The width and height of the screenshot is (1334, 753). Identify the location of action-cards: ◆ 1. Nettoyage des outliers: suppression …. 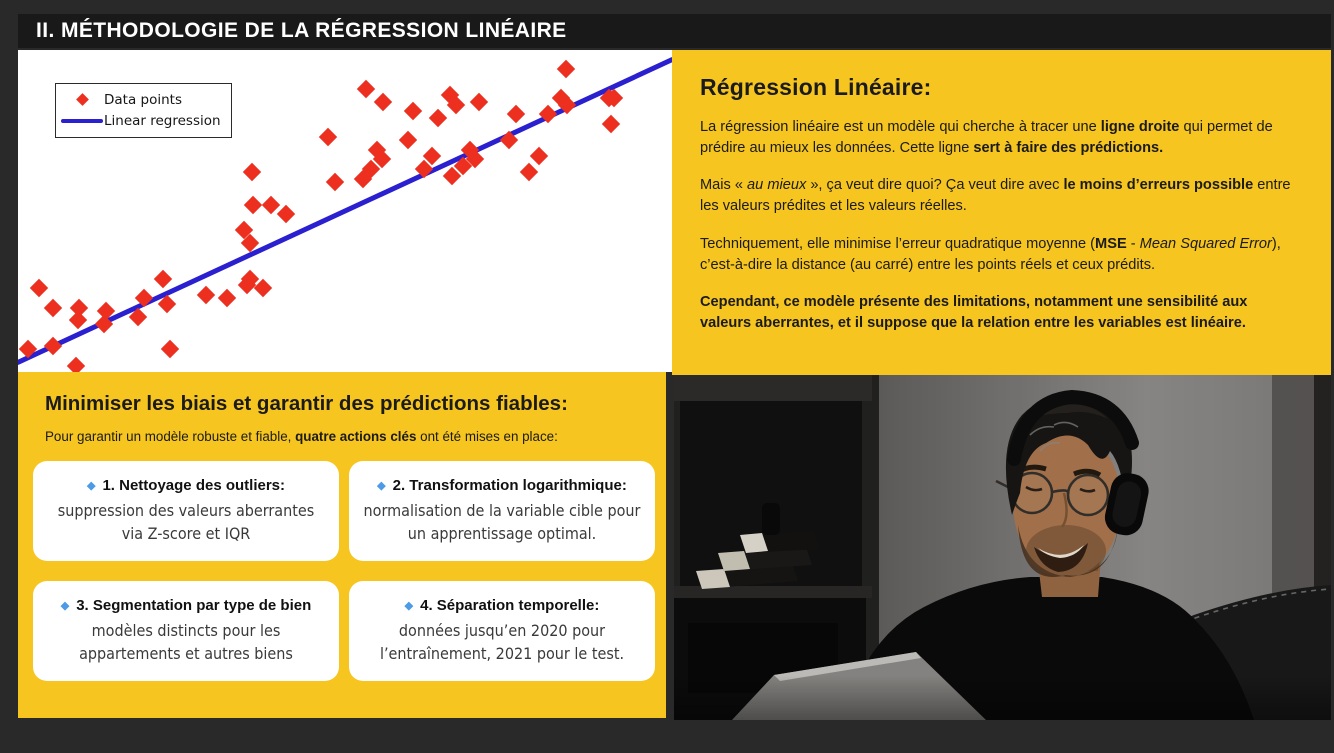
(344, 571).